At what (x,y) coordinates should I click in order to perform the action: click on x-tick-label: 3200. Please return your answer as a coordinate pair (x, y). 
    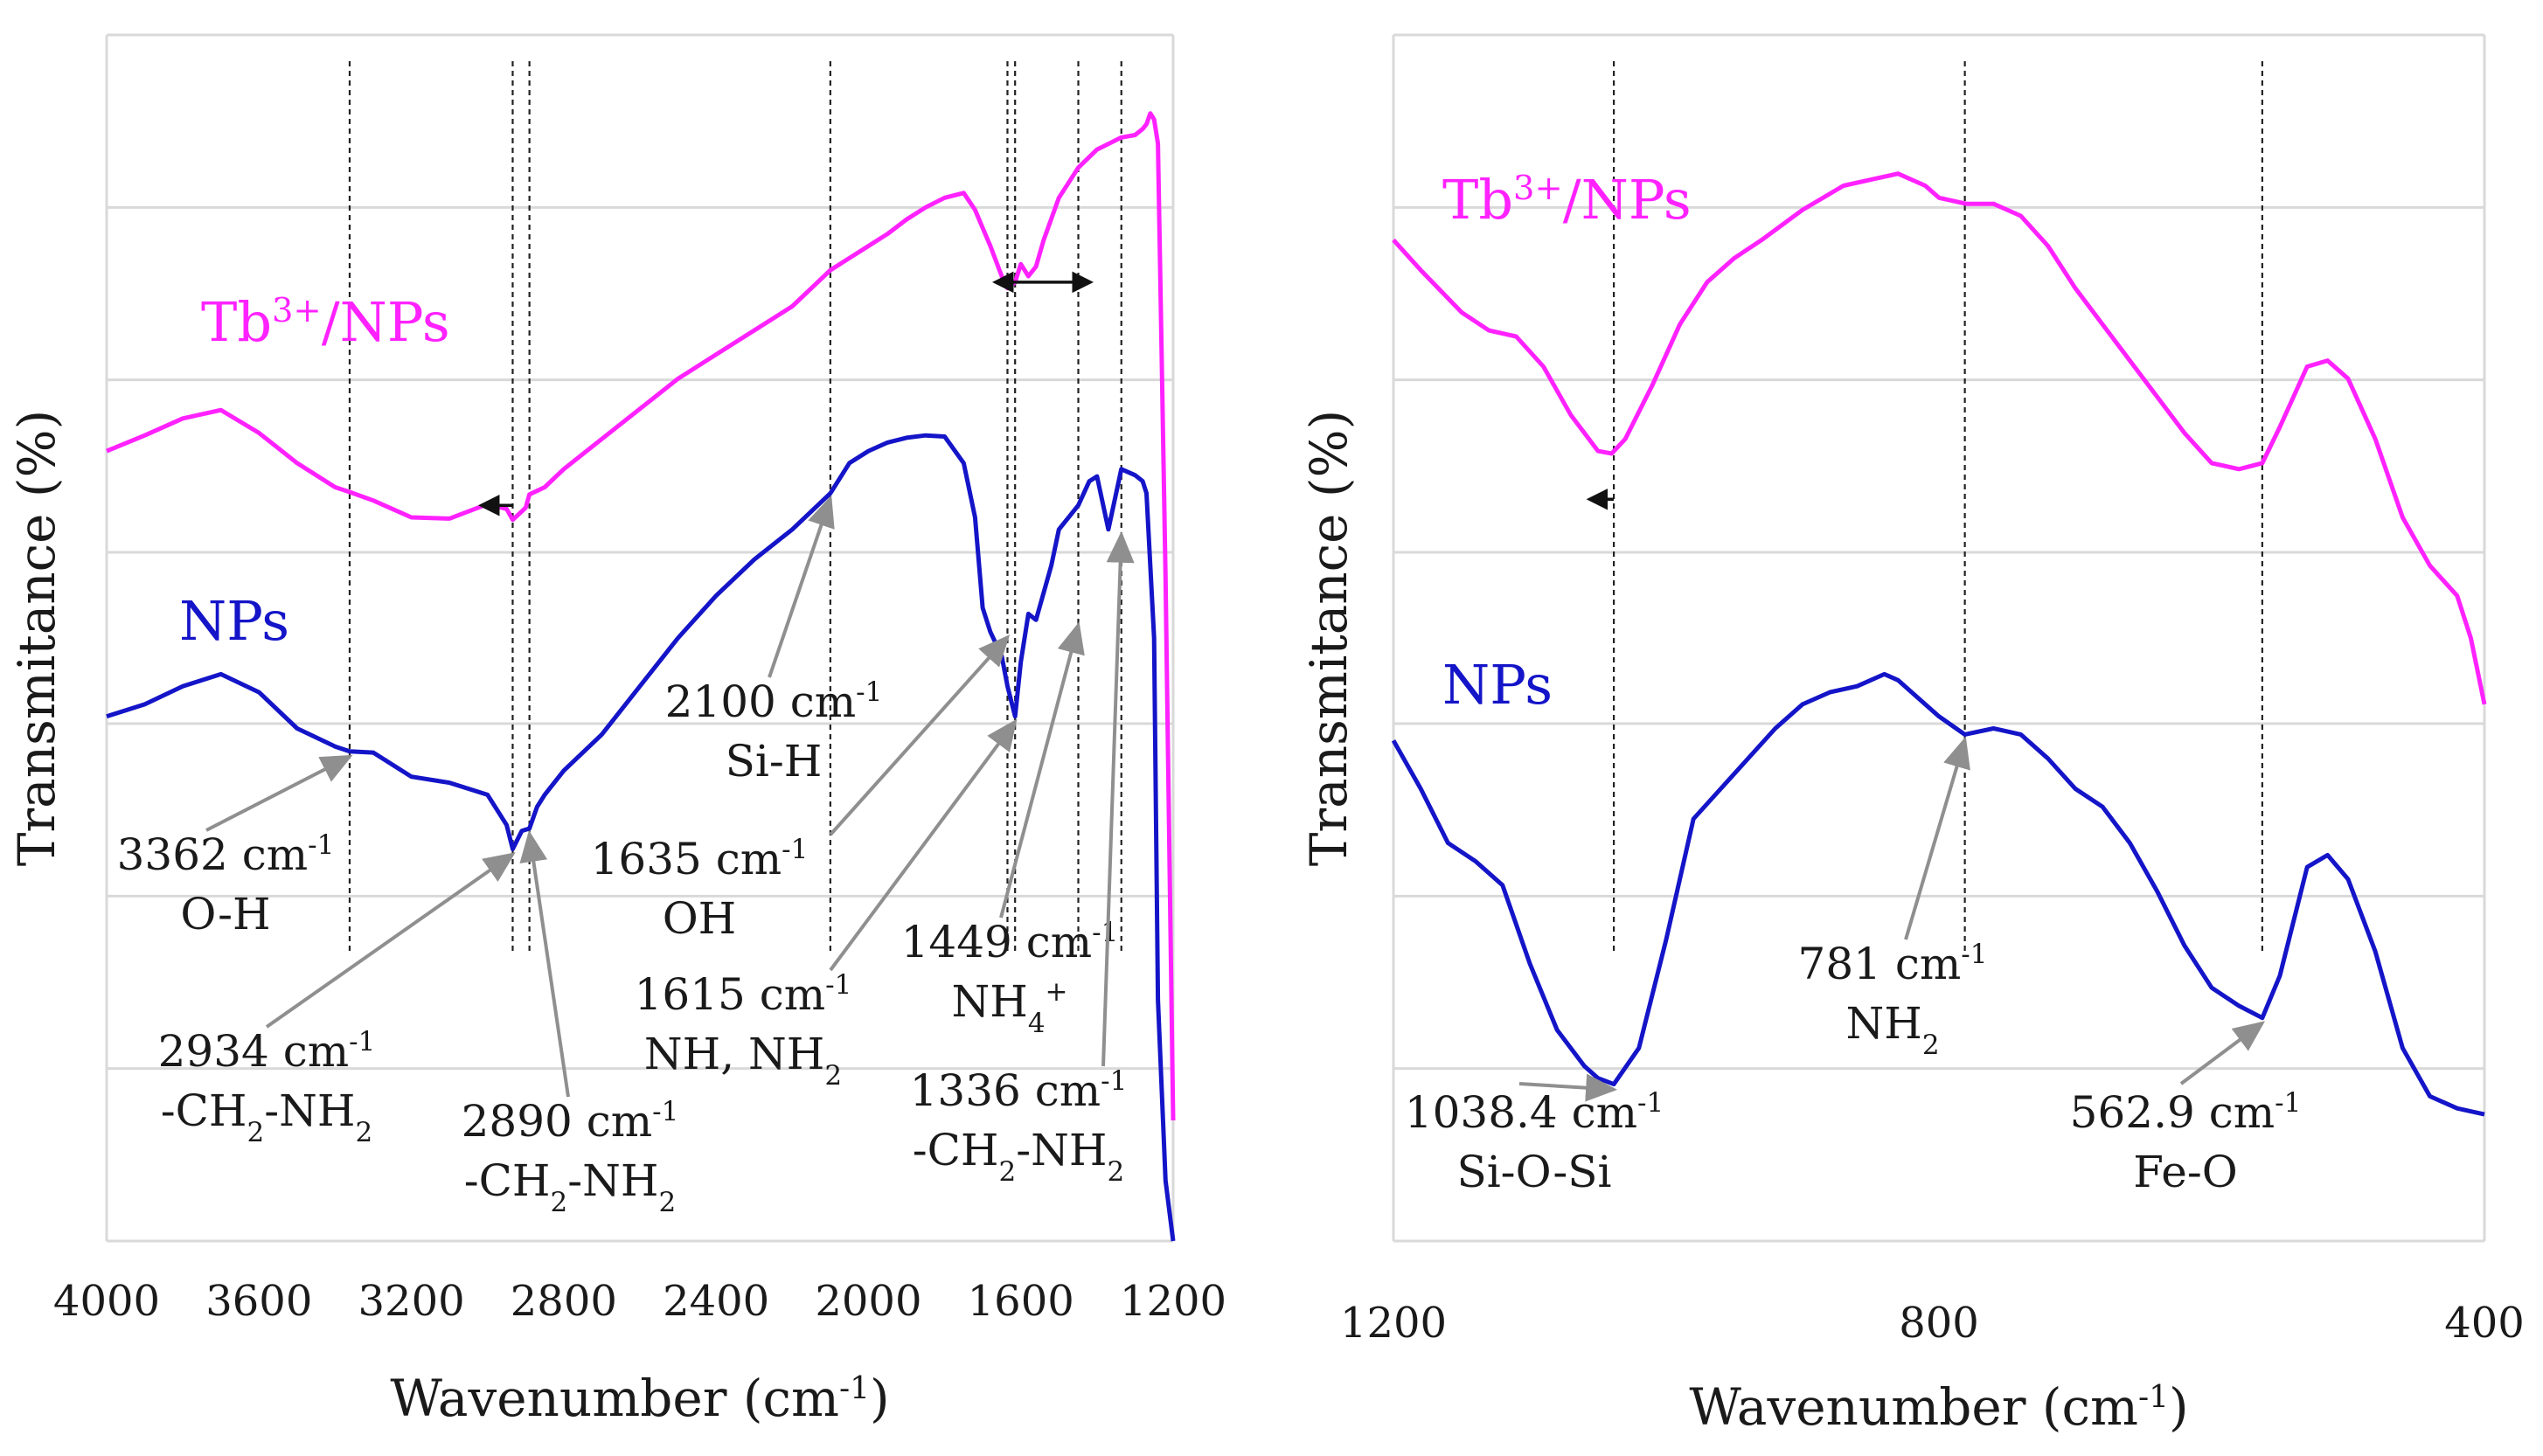
    Looking at the image, I should click on (411, 1301).